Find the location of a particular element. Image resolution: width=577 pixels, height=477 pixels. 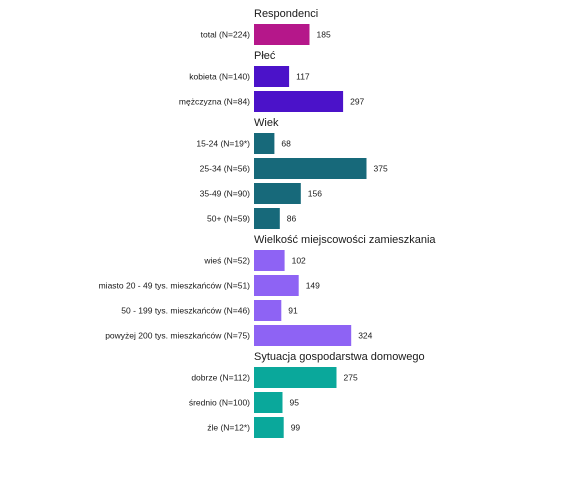

category-label: 50 - 199 tys. mieszkańców (N=46) is located at coordinates (185, 311).